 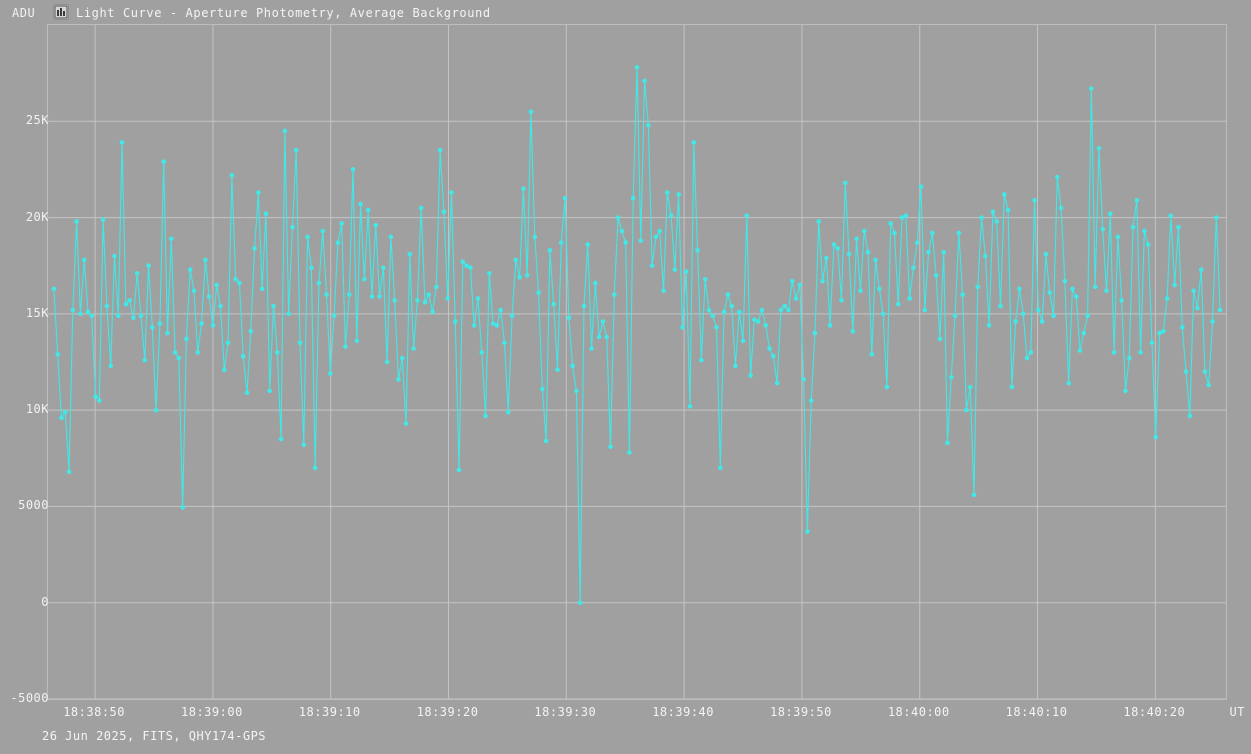 What do you see at coordinates (37, 312) in the screenshot?
I see `y-axis-tick-label: 15K` at bounding box center [37, 312].